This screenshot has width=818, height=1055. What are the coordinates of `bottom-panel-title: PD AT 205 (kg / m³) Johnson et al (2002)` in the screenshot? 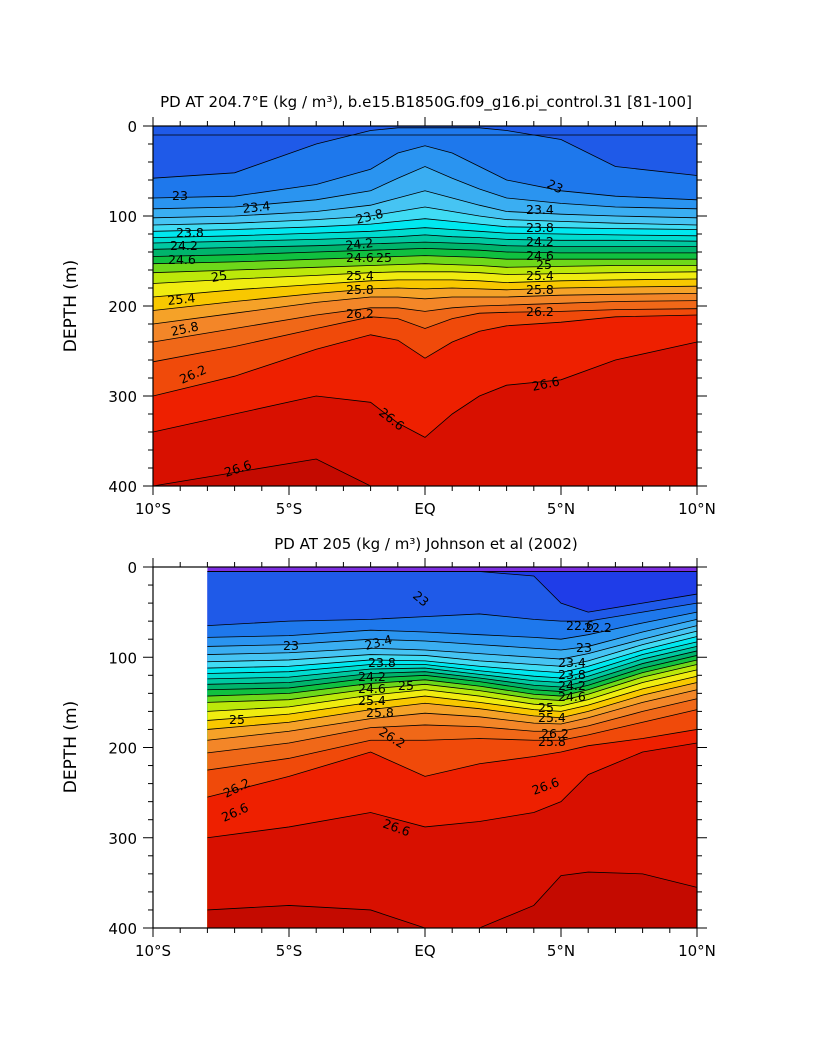 It's located at (425, 544).